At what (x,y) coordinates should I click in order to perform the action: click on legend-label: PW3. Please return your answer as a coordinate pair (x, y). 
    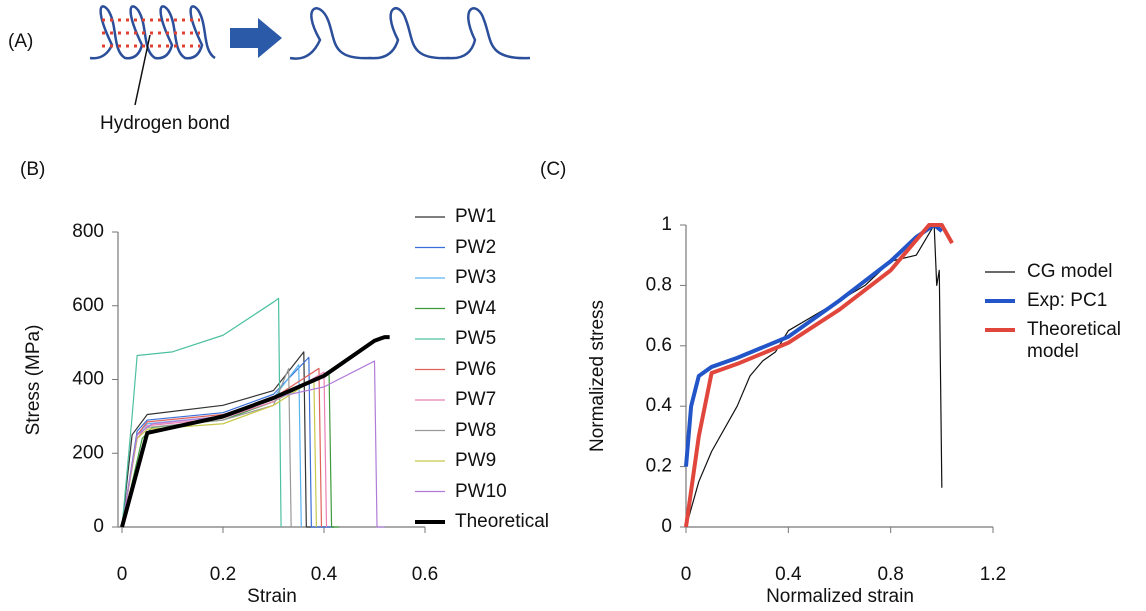
    Looking at the image, I should click on (476, 277).